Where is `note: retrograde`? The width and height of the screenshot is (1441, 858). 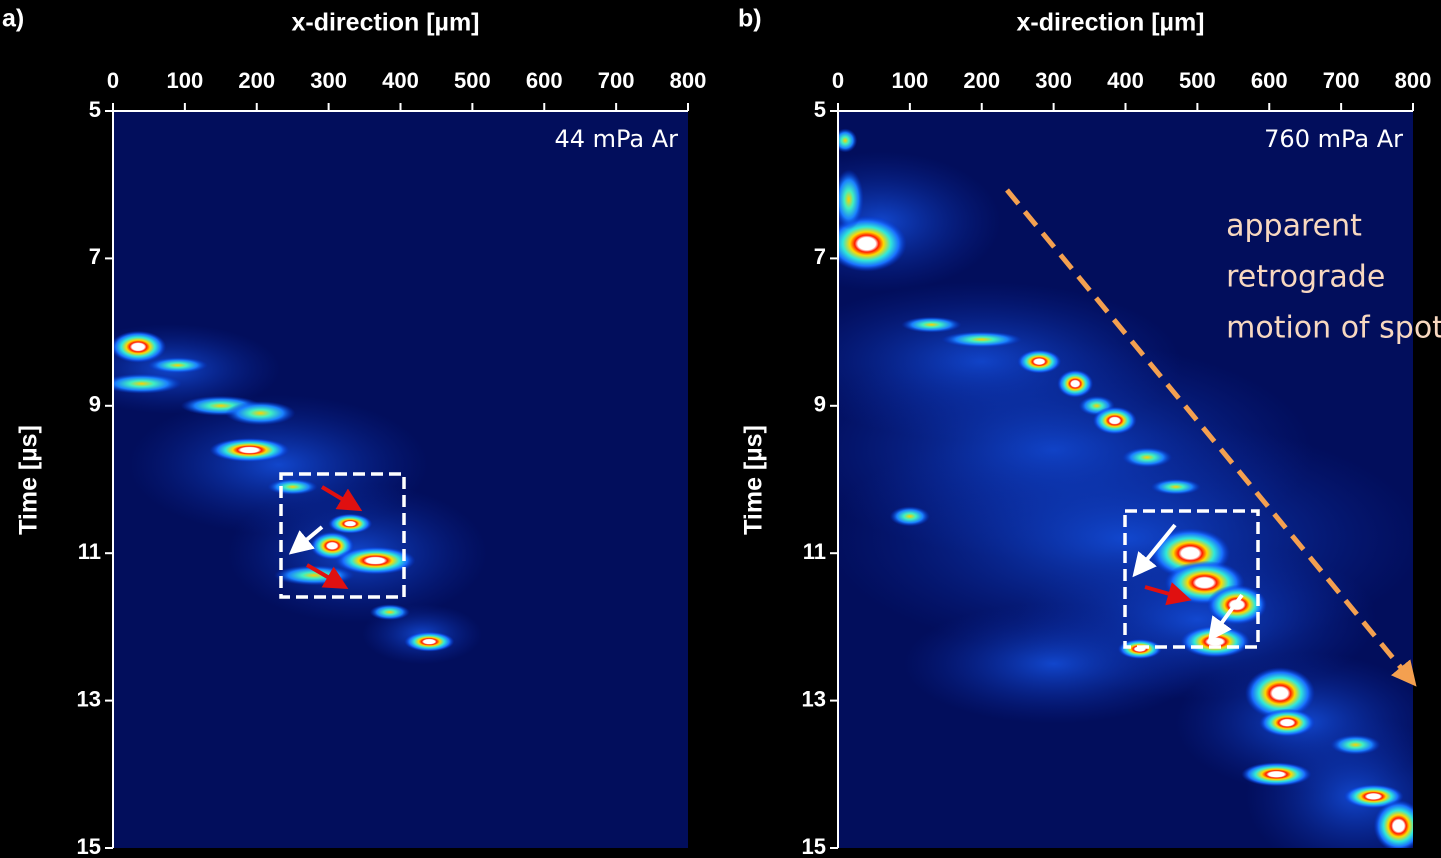
note: retrograde is located at coordinates (1305, 277).